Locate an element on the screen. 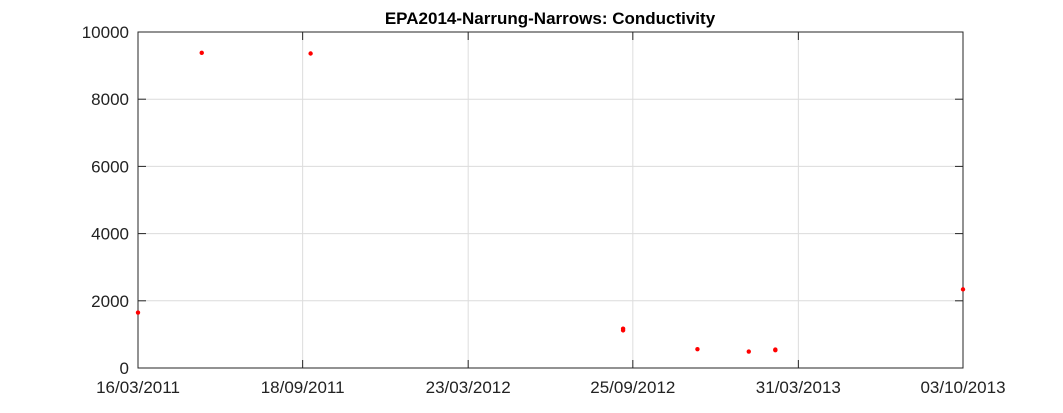 Image resolution: width=1063 pixels, height=413 pixels. x-tick-label: 25/09/2012 is located at coordinates (632, 387).